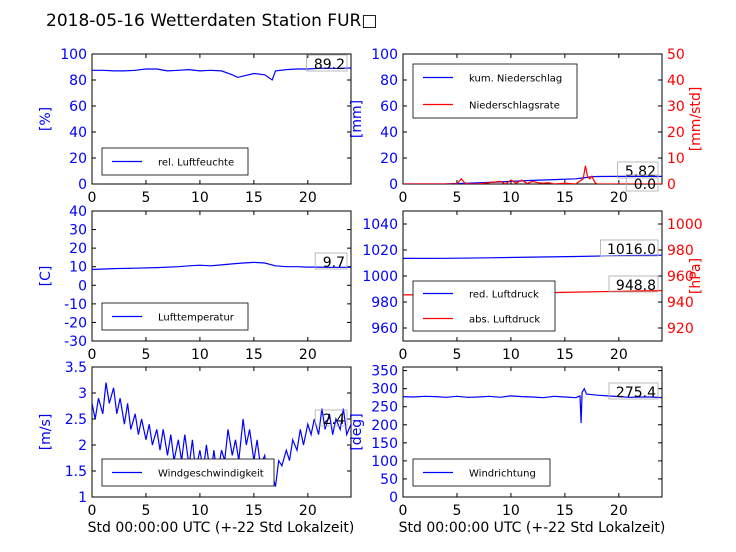  Describe the element at coordinates (384, 408) in the screenshot. I see `y-tick-label: 250` at that location.